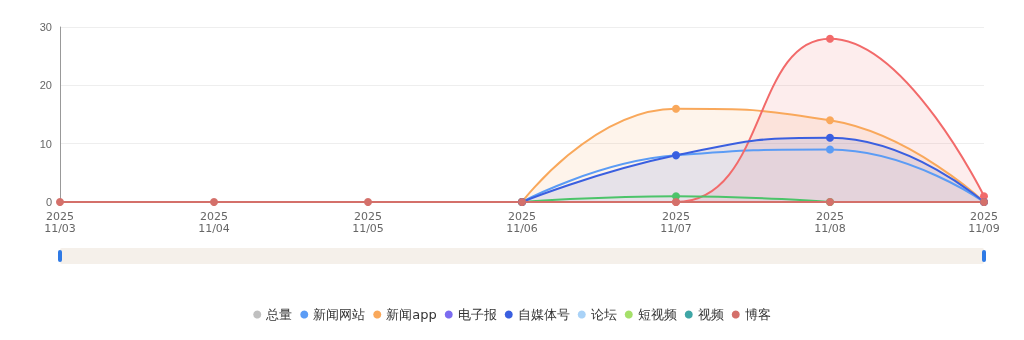 This screenshot has height=340, width=1024. Describe the element at coordinates (543, 314) in the screenshot. I see `legend-label: 自媒体号` at that location.